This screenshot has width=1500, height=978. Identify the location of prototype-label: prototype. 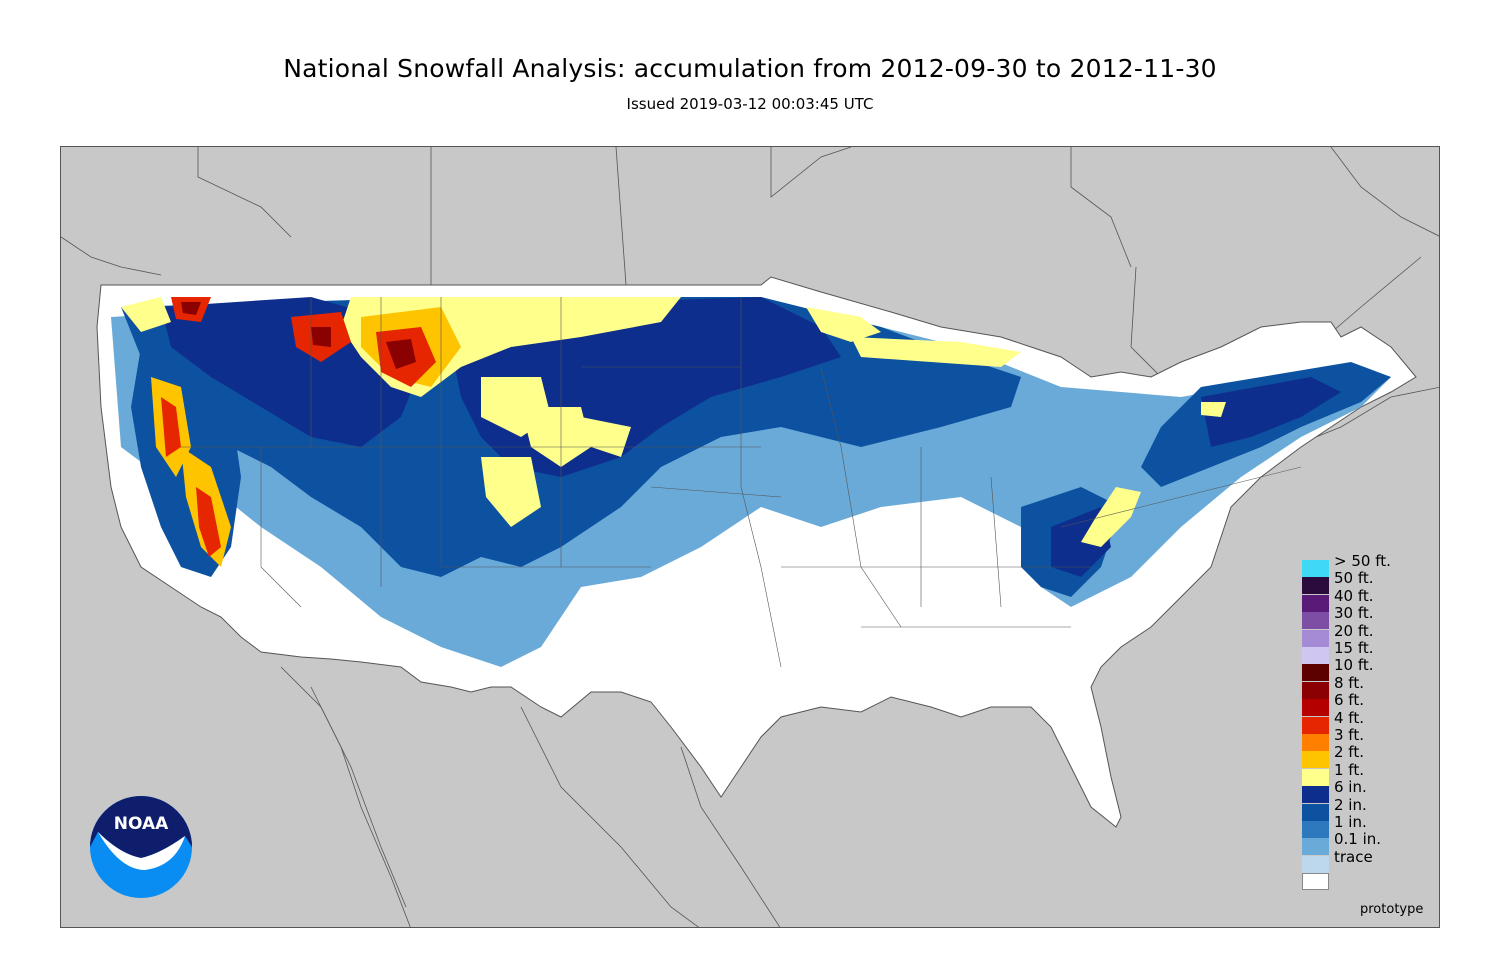
(1392, 909).